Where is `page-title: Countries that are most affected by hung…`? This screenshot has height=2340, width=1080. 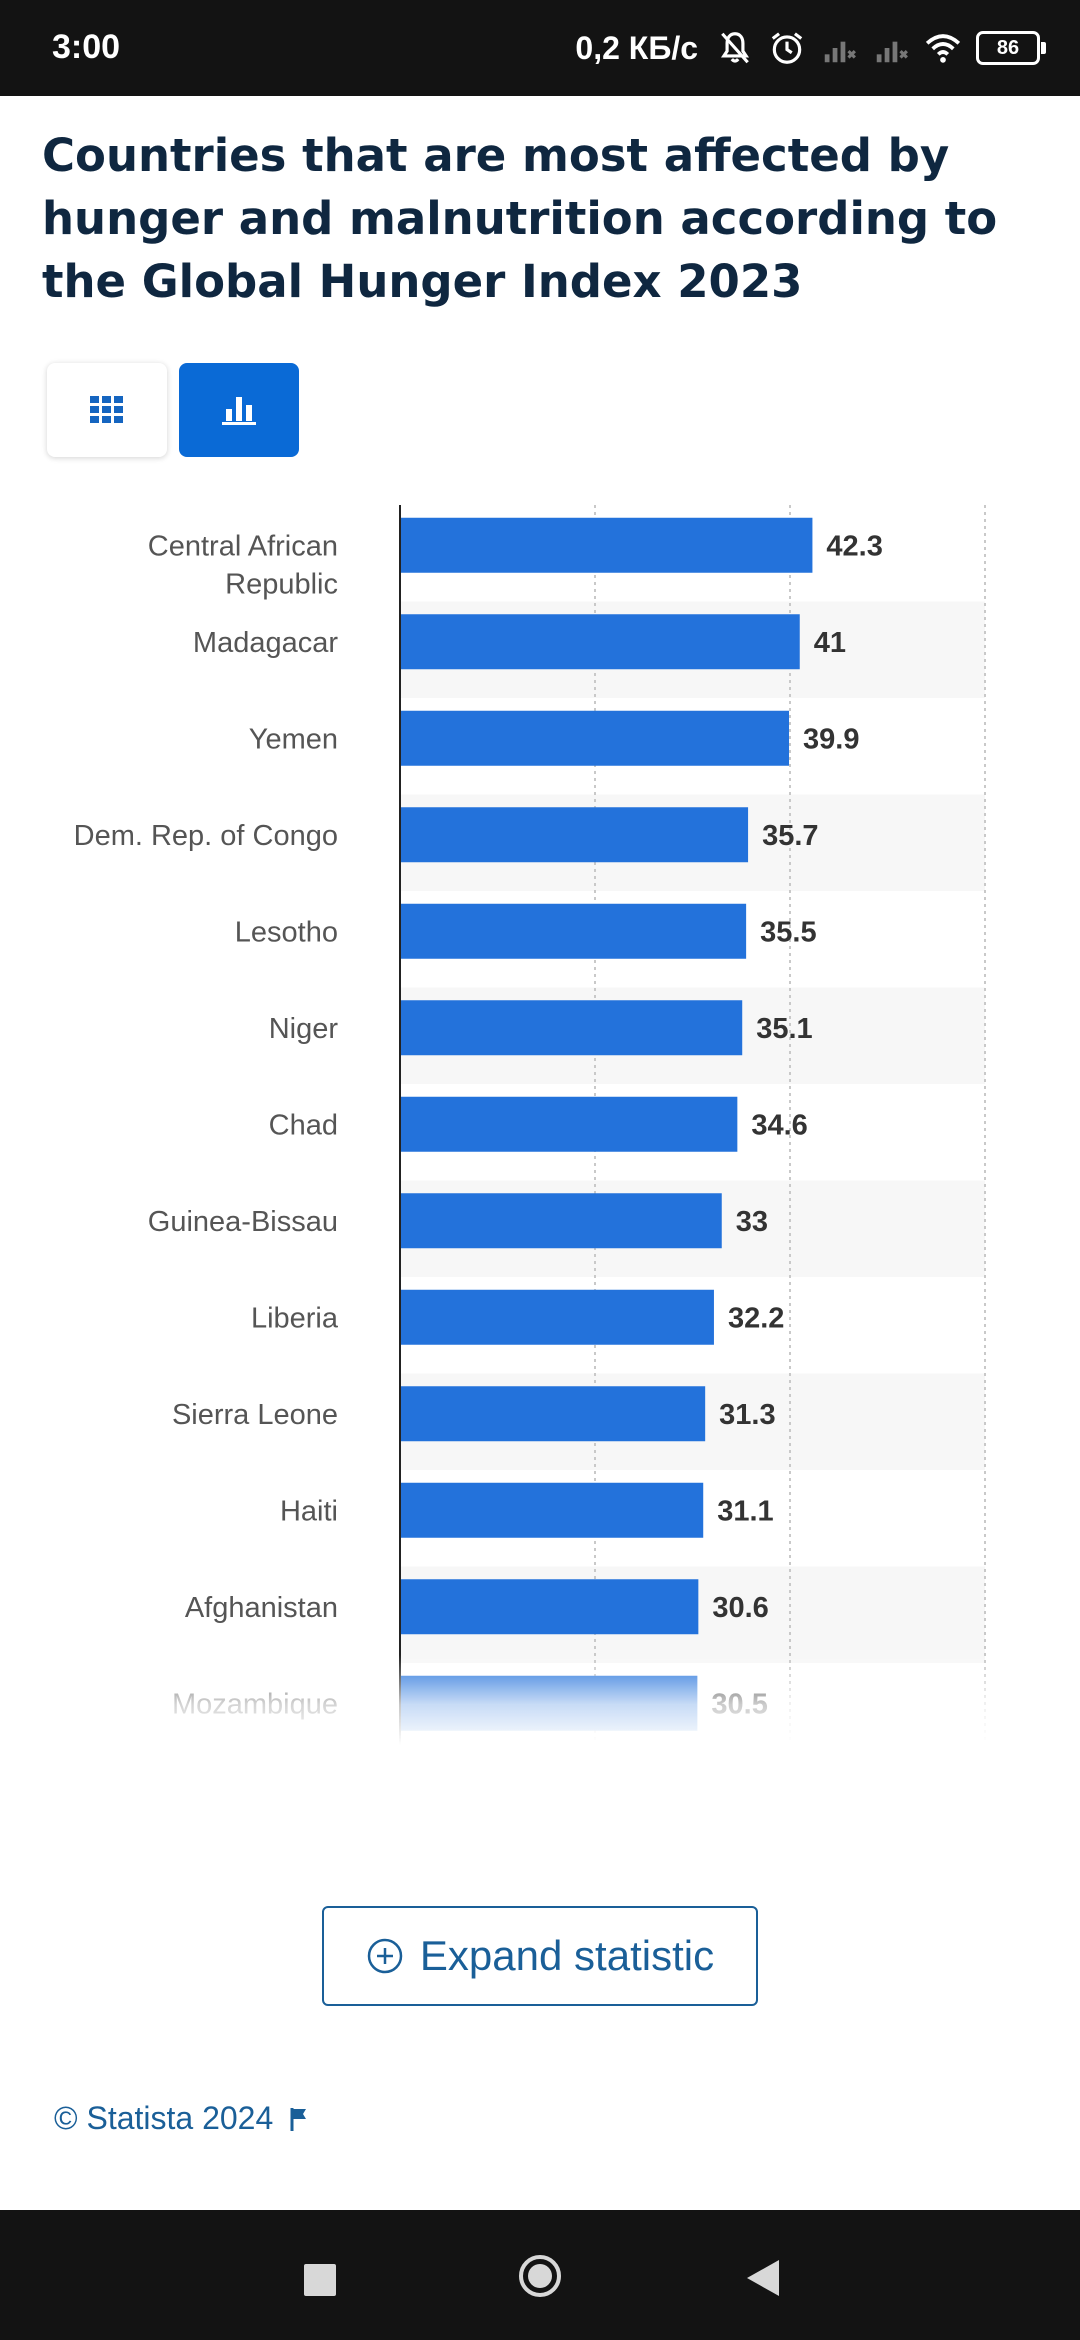 page-title: Countries that are most affected by hung… is located at coordinates (520, 218).